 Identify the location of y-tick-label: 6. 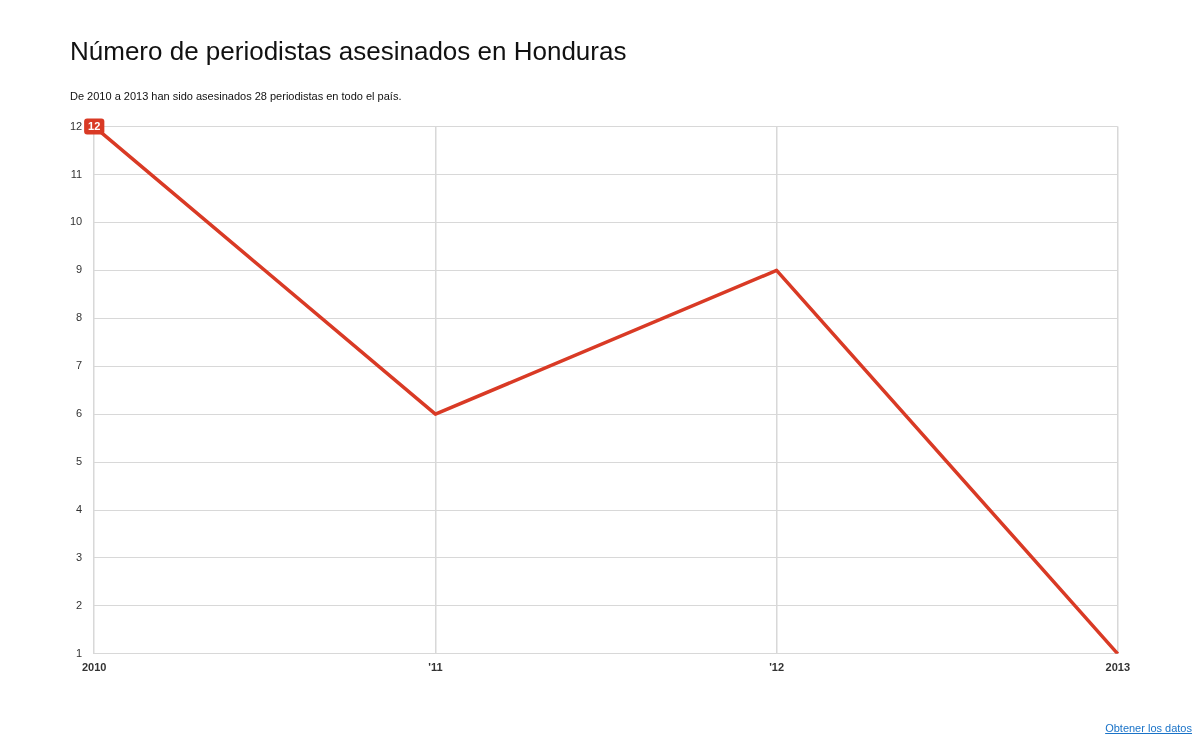
(79, 413).